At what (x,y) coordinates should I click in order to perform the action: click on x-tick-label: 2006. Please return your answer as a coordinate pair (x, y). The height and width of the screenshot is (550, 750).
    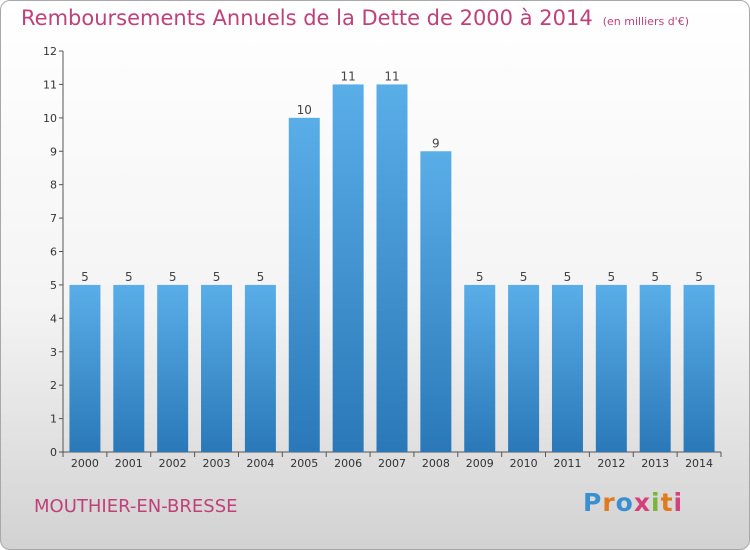
    Looking at the image, I should click on (348, 463).